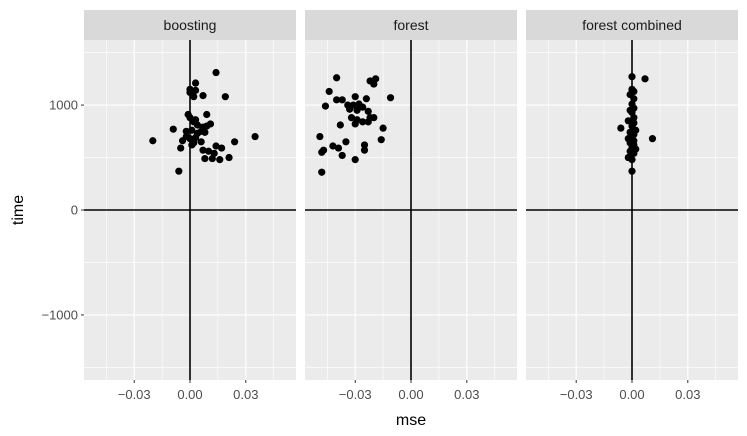 The height and width of the screenshot is (436, 747). Describe the element at coordinates (63, 105) in the screenshot. I see `y-tick-label: 1000` at that location.